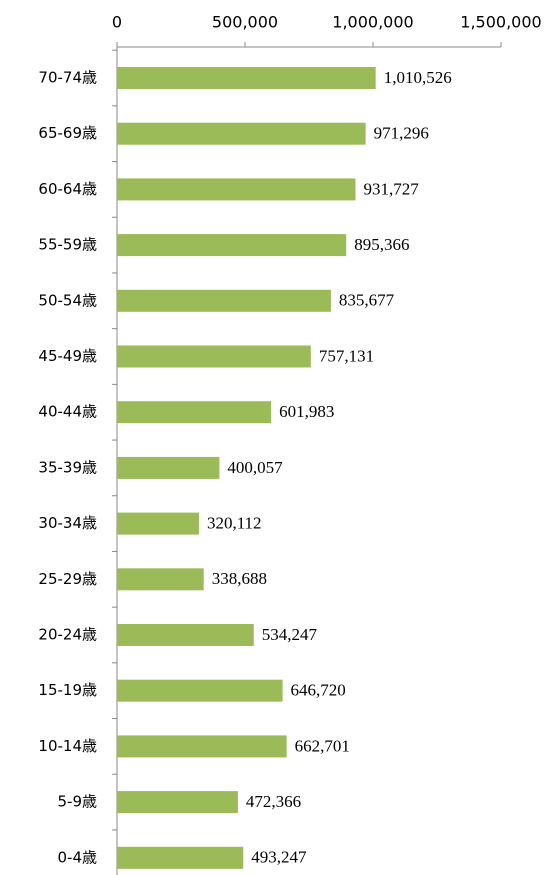 The width and height of the screenshot is (547, 875). What do you see at coordinates (67, 412) in the screenshot?
I see `y-tick-label: 40-44歳` at bounding box center [67, 412].